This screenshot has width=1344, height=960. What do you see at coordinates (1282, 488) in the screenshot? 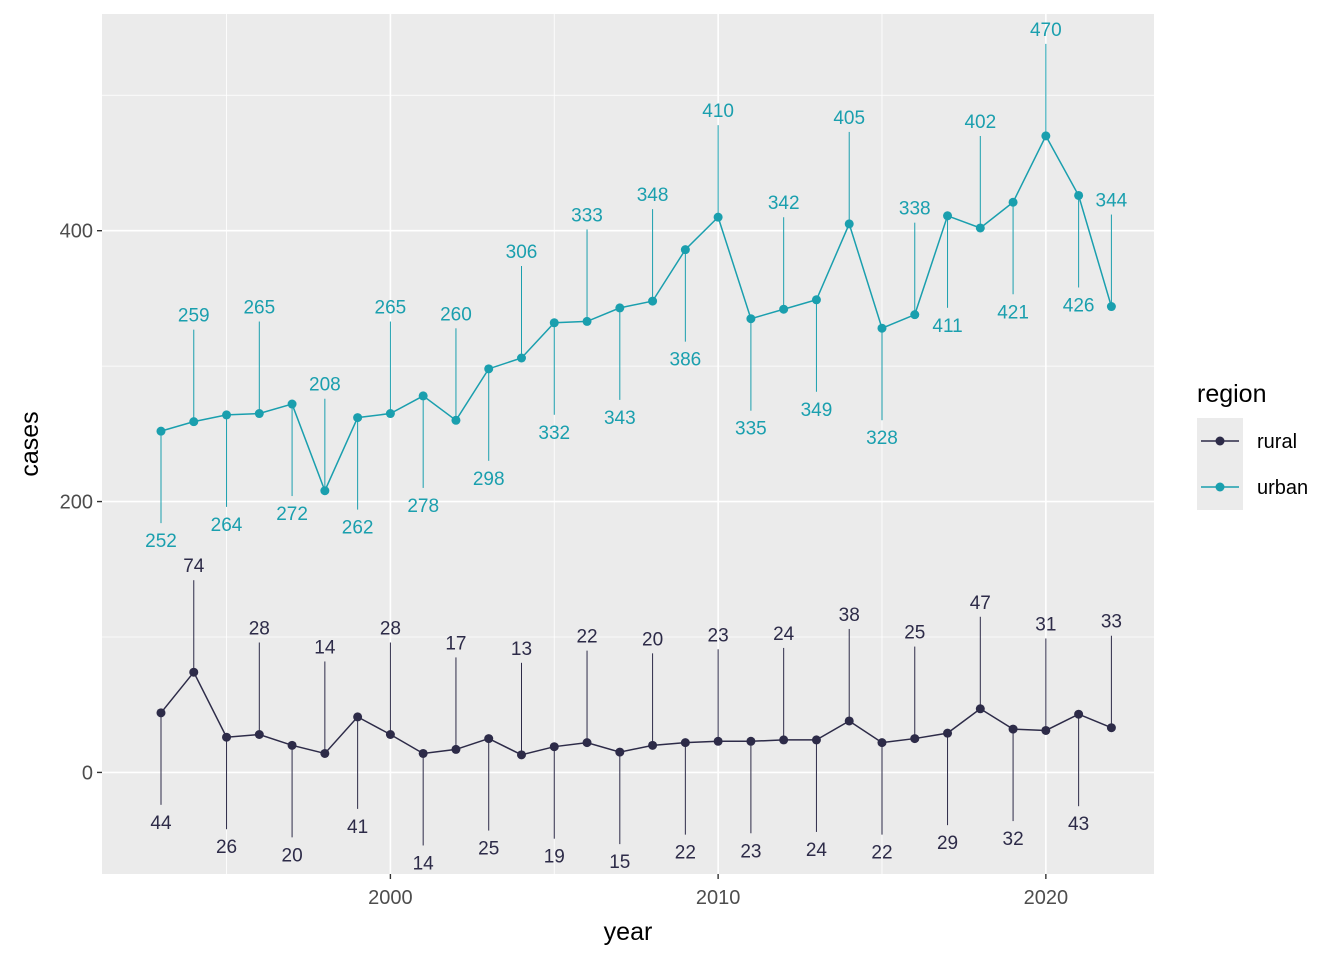
I see `urban-legend-label: urban` at bounding box center [1282, 488].